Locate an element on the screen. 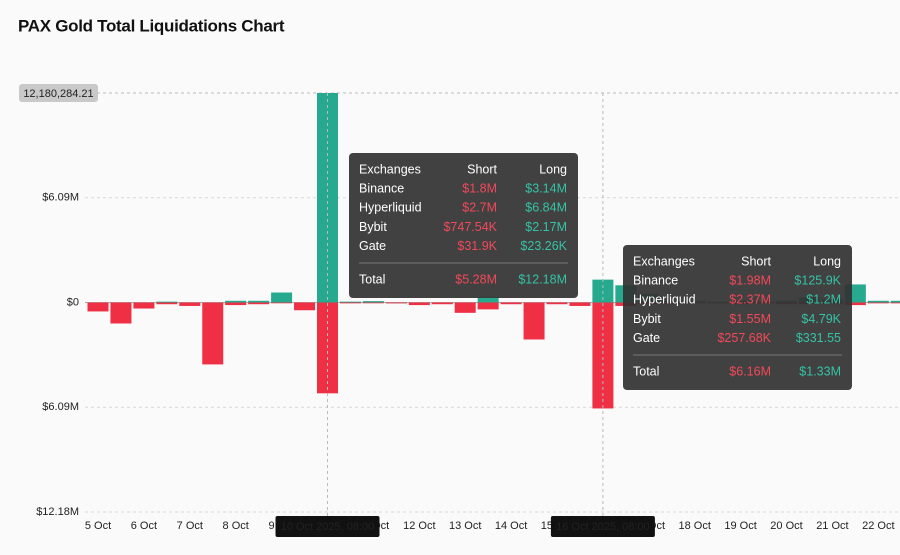 The height and width of the screenshot is (555, 900). tooltip-row: $2.7M is located at coordinates (479, 208).